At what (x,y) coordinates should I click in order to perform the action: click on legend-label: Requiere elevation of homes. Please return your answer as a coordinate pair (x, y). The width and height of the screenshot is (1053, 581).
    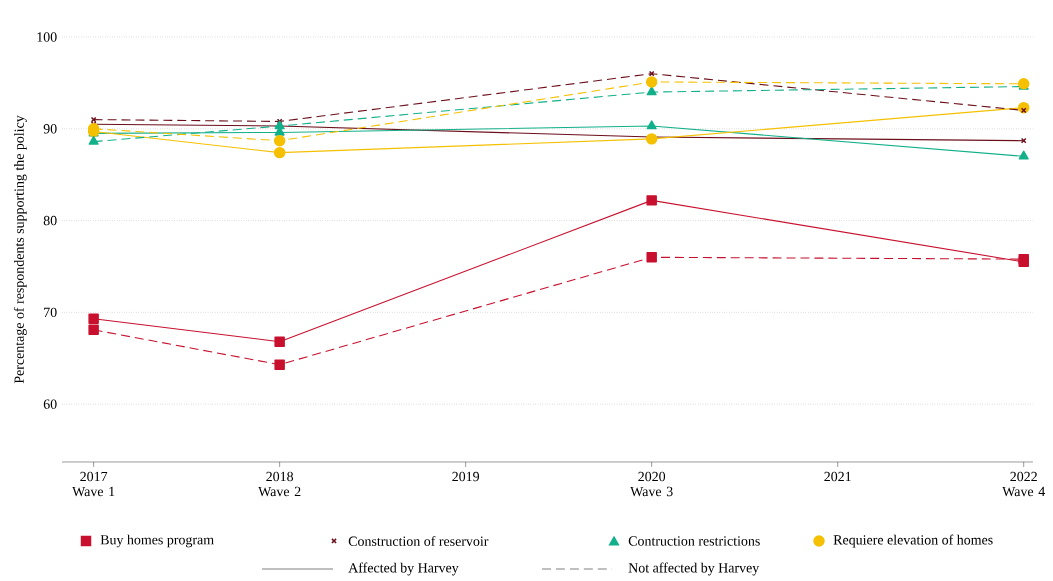
    Looking at the image, I should click on (913, 541).